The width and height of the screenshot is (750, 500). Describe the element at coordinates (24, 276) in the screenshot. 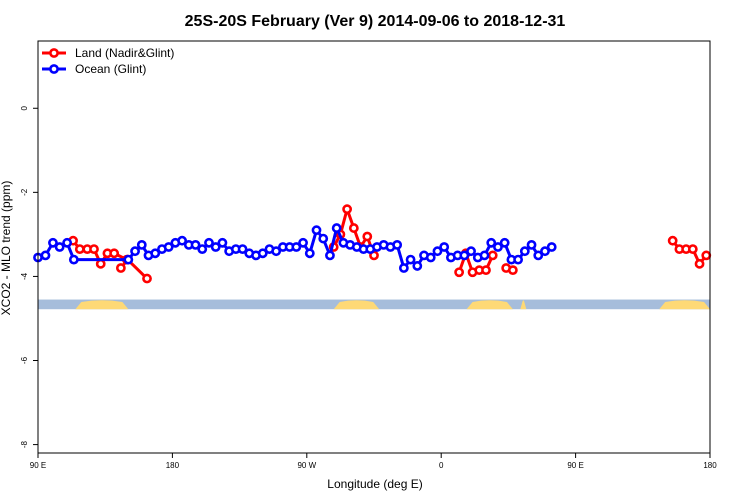

I see `y-tick-label: -4` at that location.